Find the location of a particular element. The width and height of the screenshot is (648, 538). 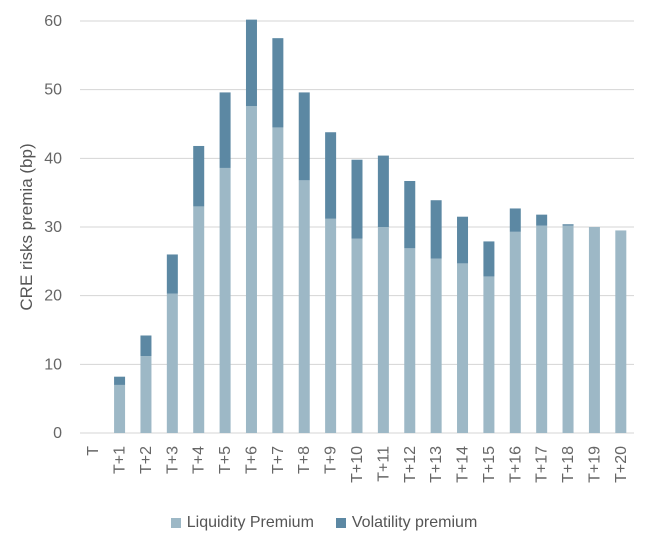

bar-liquidity-Tplus12 is located at coordinates (410, 340).